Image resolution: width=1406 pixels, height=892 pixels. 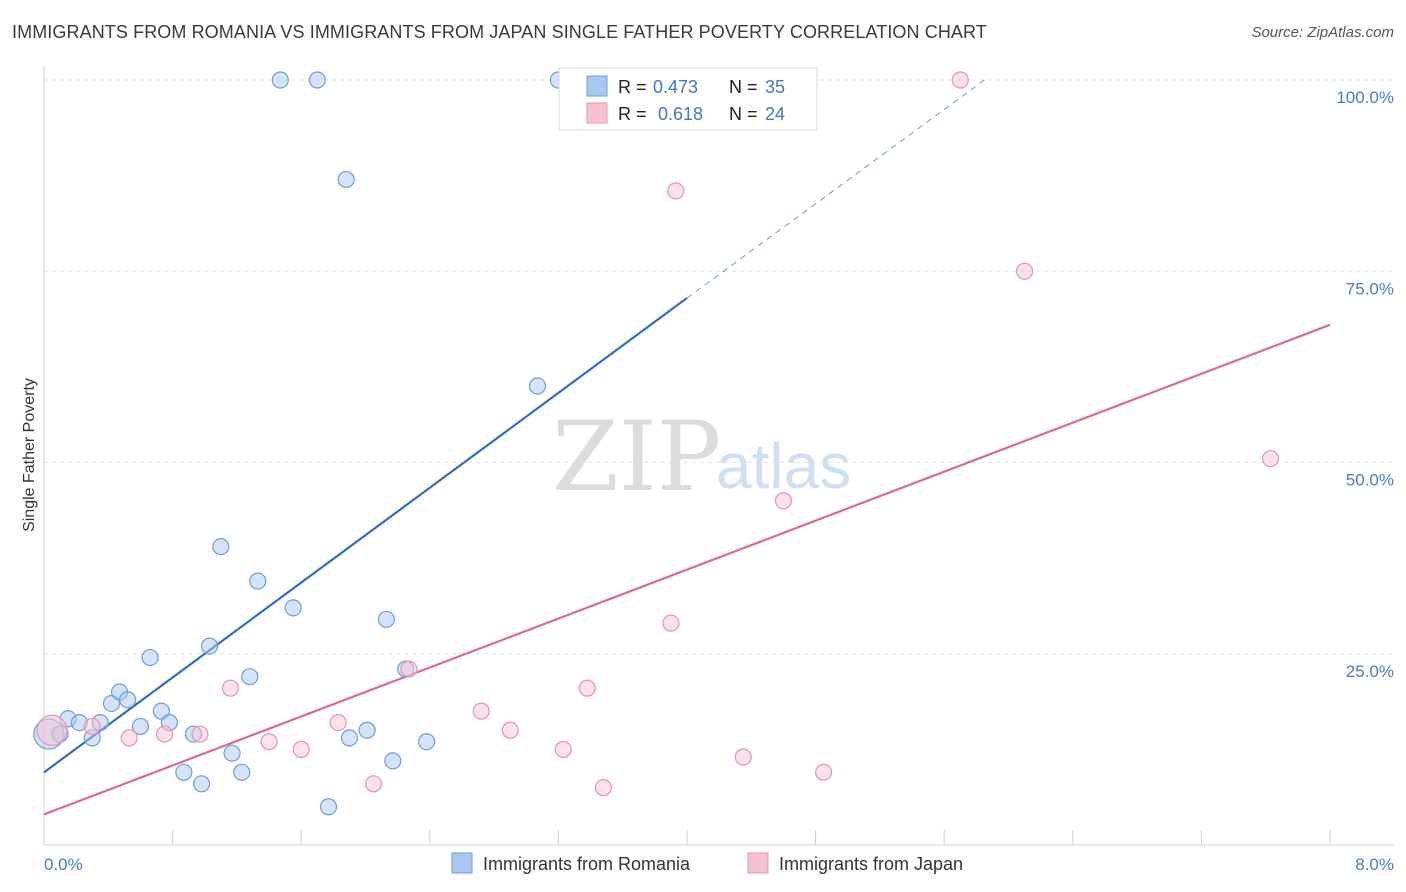 I want to click on y-tick-labels: 100.0% 75.0% 50.0% 25.0%, so click(x=1365, y=384).